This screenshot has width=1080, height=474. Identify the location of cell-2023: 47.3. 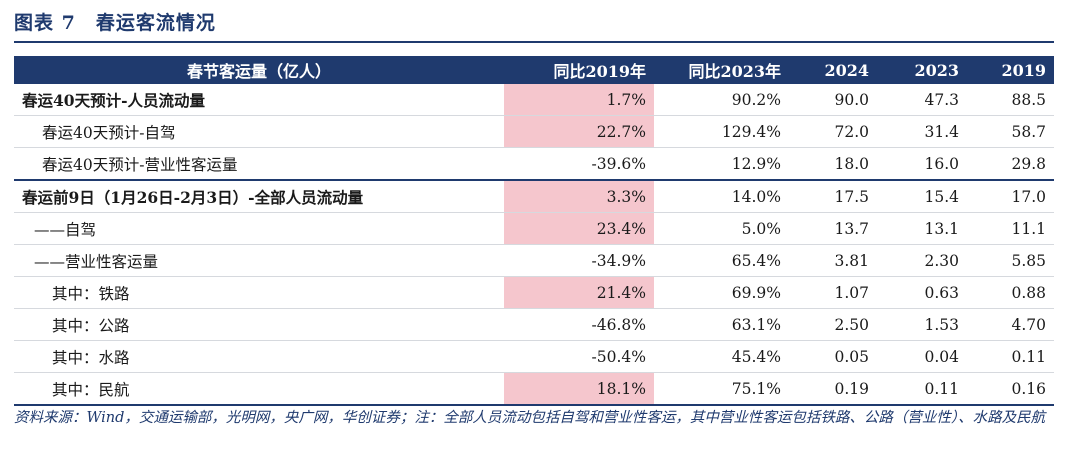
(922, 100).